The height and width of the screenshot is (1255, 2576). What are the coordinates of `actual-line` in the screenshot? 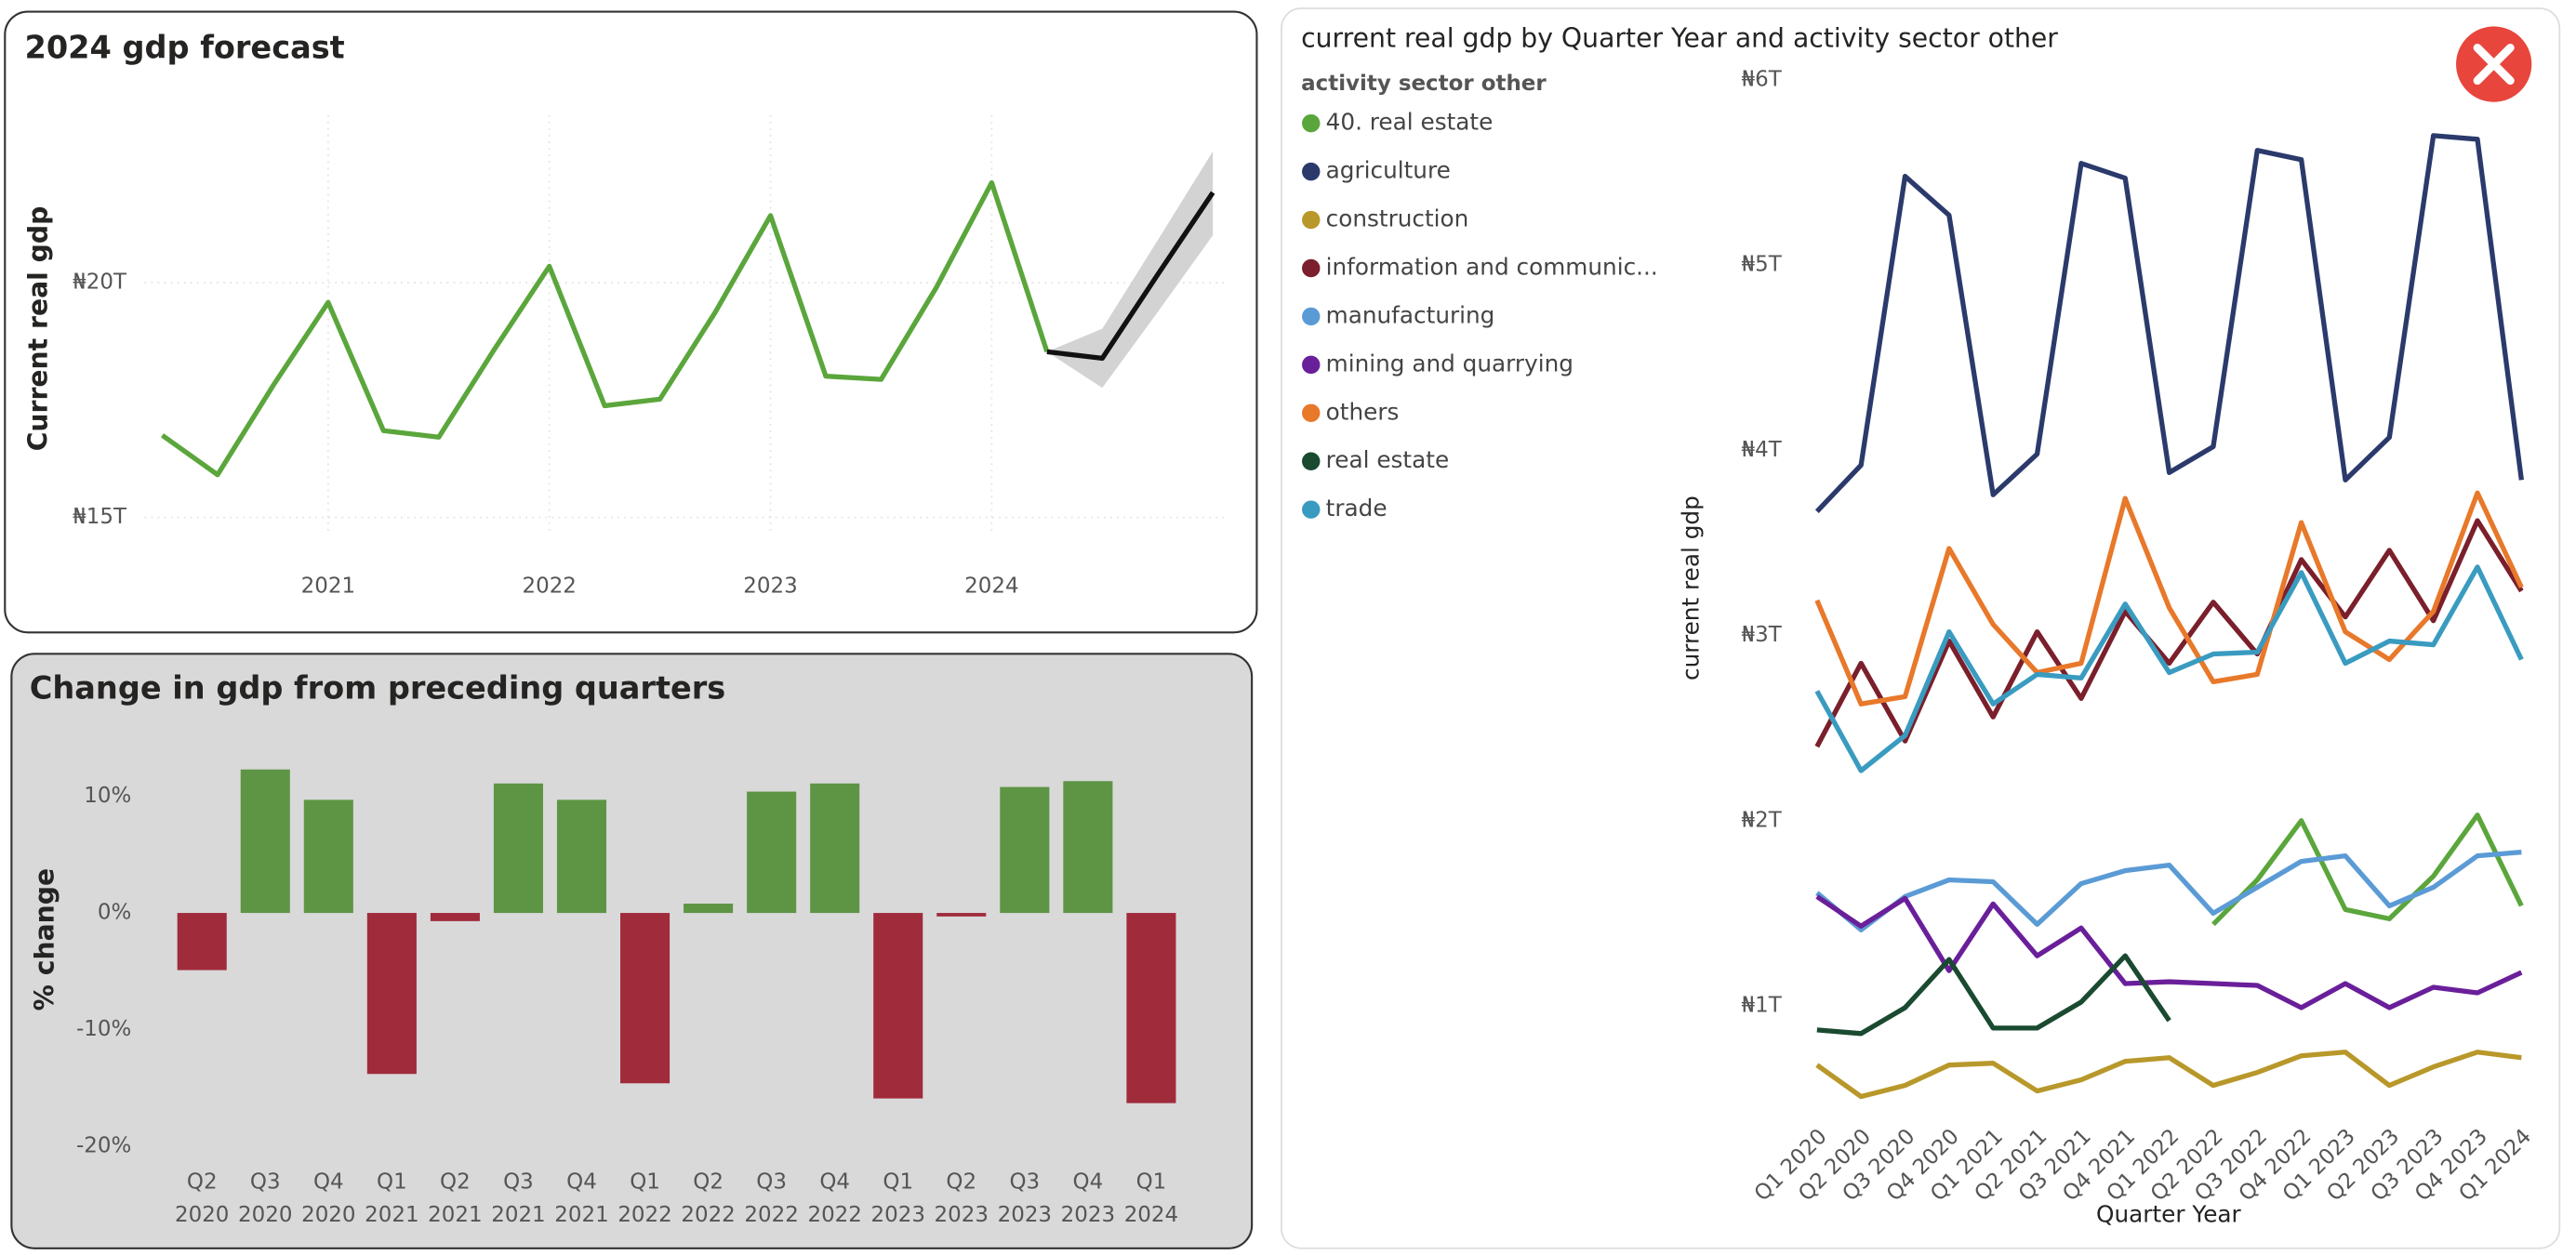 It's located at (605, 328).